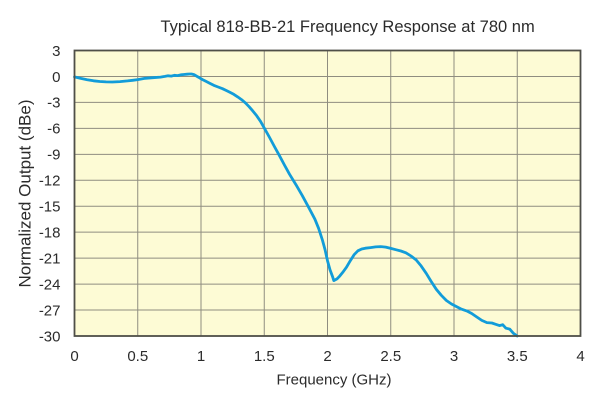  Describe the element at coordinates (50, 336) in the screenshot. I see `svg-text: -30` at that location.